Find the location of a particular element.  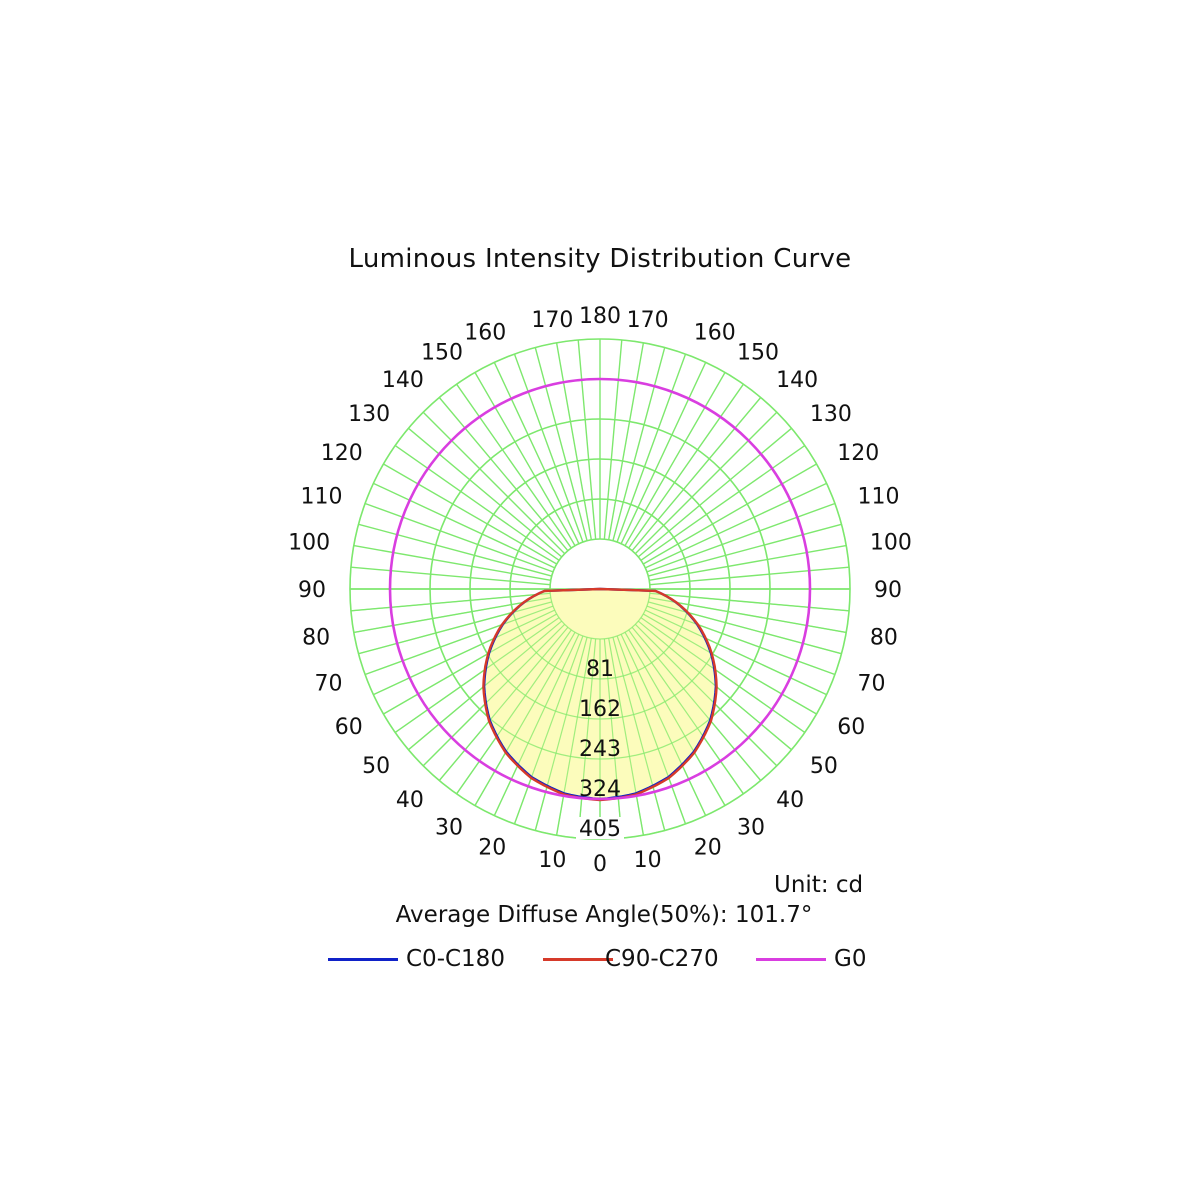

angle-label-left: 60 is located at coordinates (349, 727).